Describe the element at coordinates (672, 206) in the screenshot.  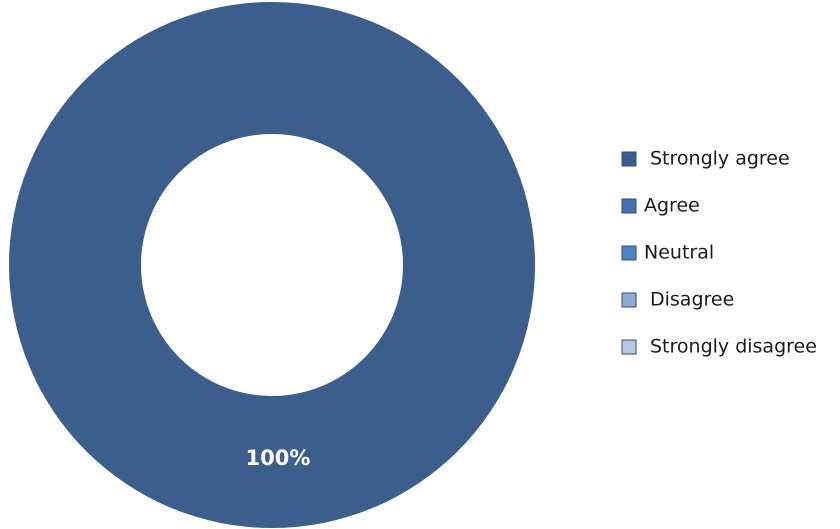
I see `legend-label-agree: Agree` at that location.